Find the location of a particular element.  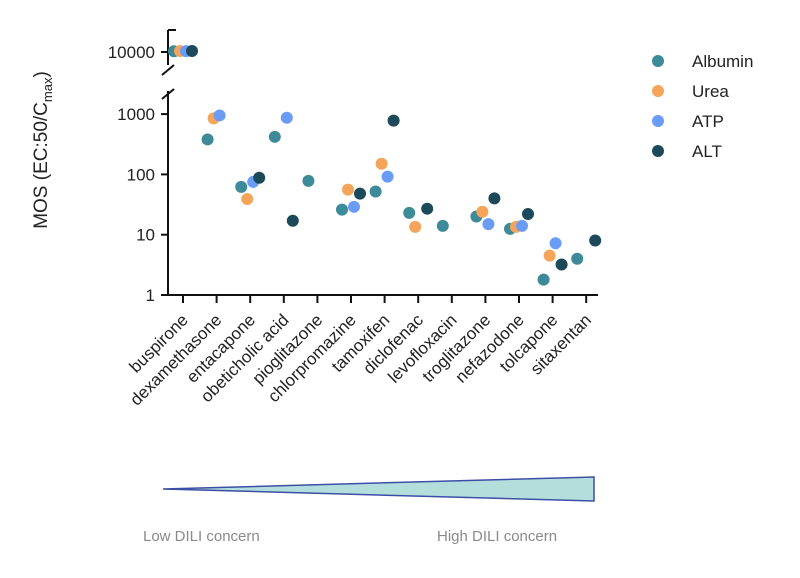

y-axis: 1 10 100 1000 10000 is located at coordinates (142, 167).